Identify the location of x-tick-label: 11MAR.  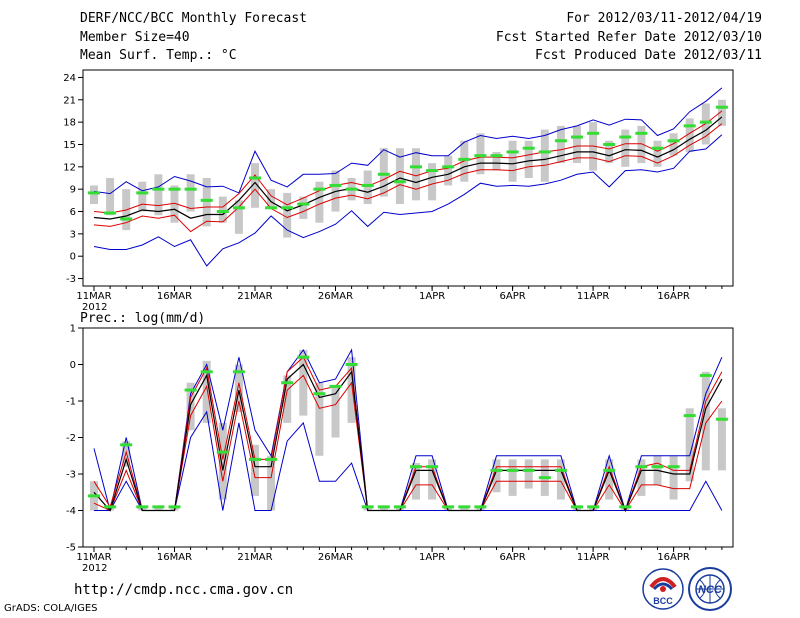
(93, 296).